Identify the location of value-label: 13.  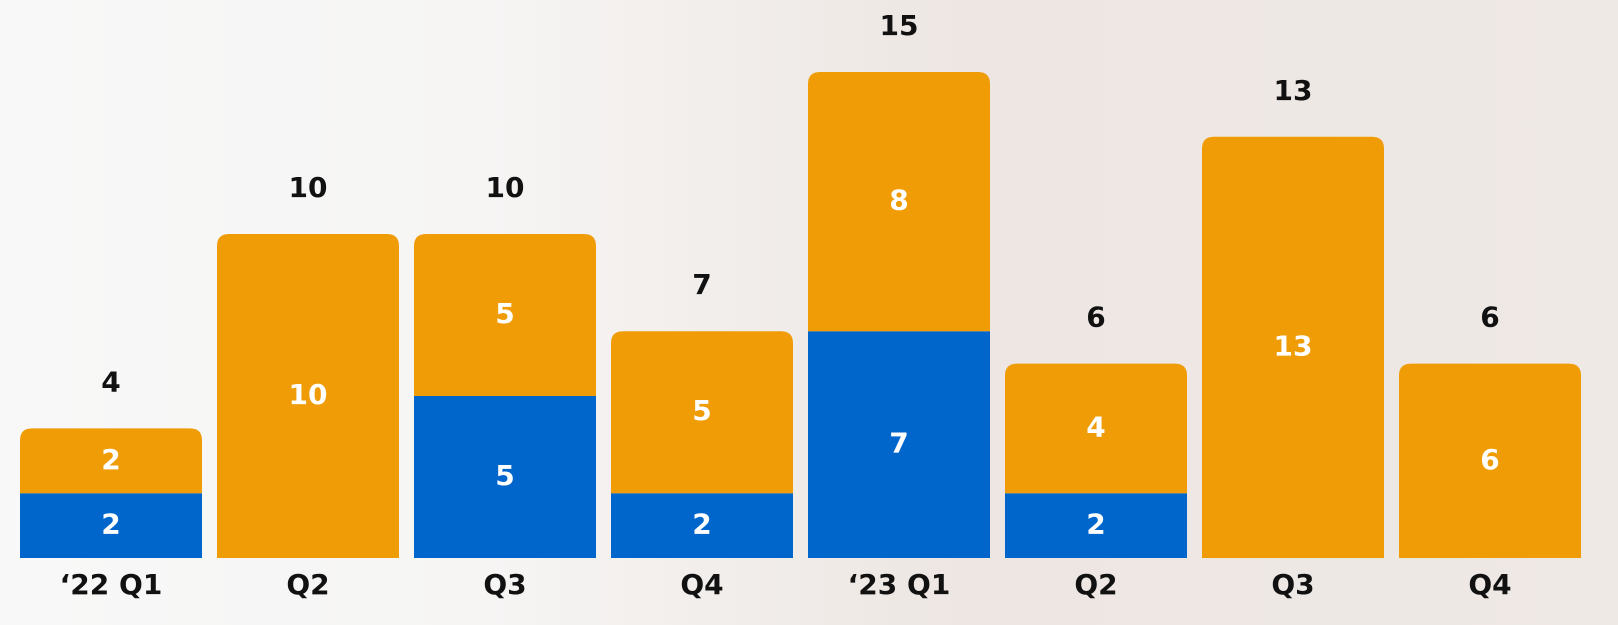
(1293, 345).